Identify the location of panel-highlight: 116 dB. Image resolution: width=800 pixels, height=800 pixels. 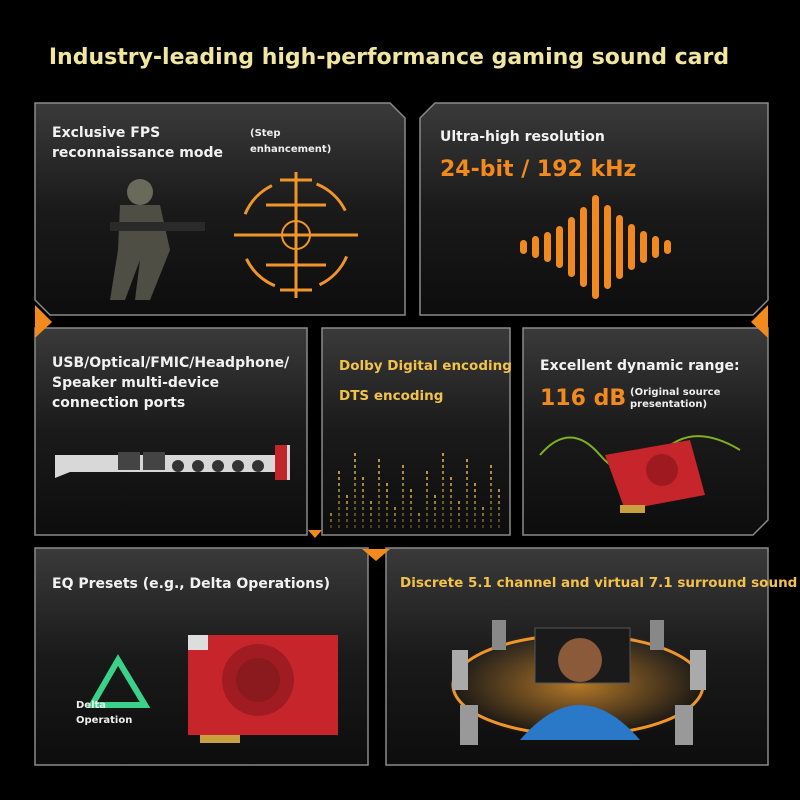
(583, 398).